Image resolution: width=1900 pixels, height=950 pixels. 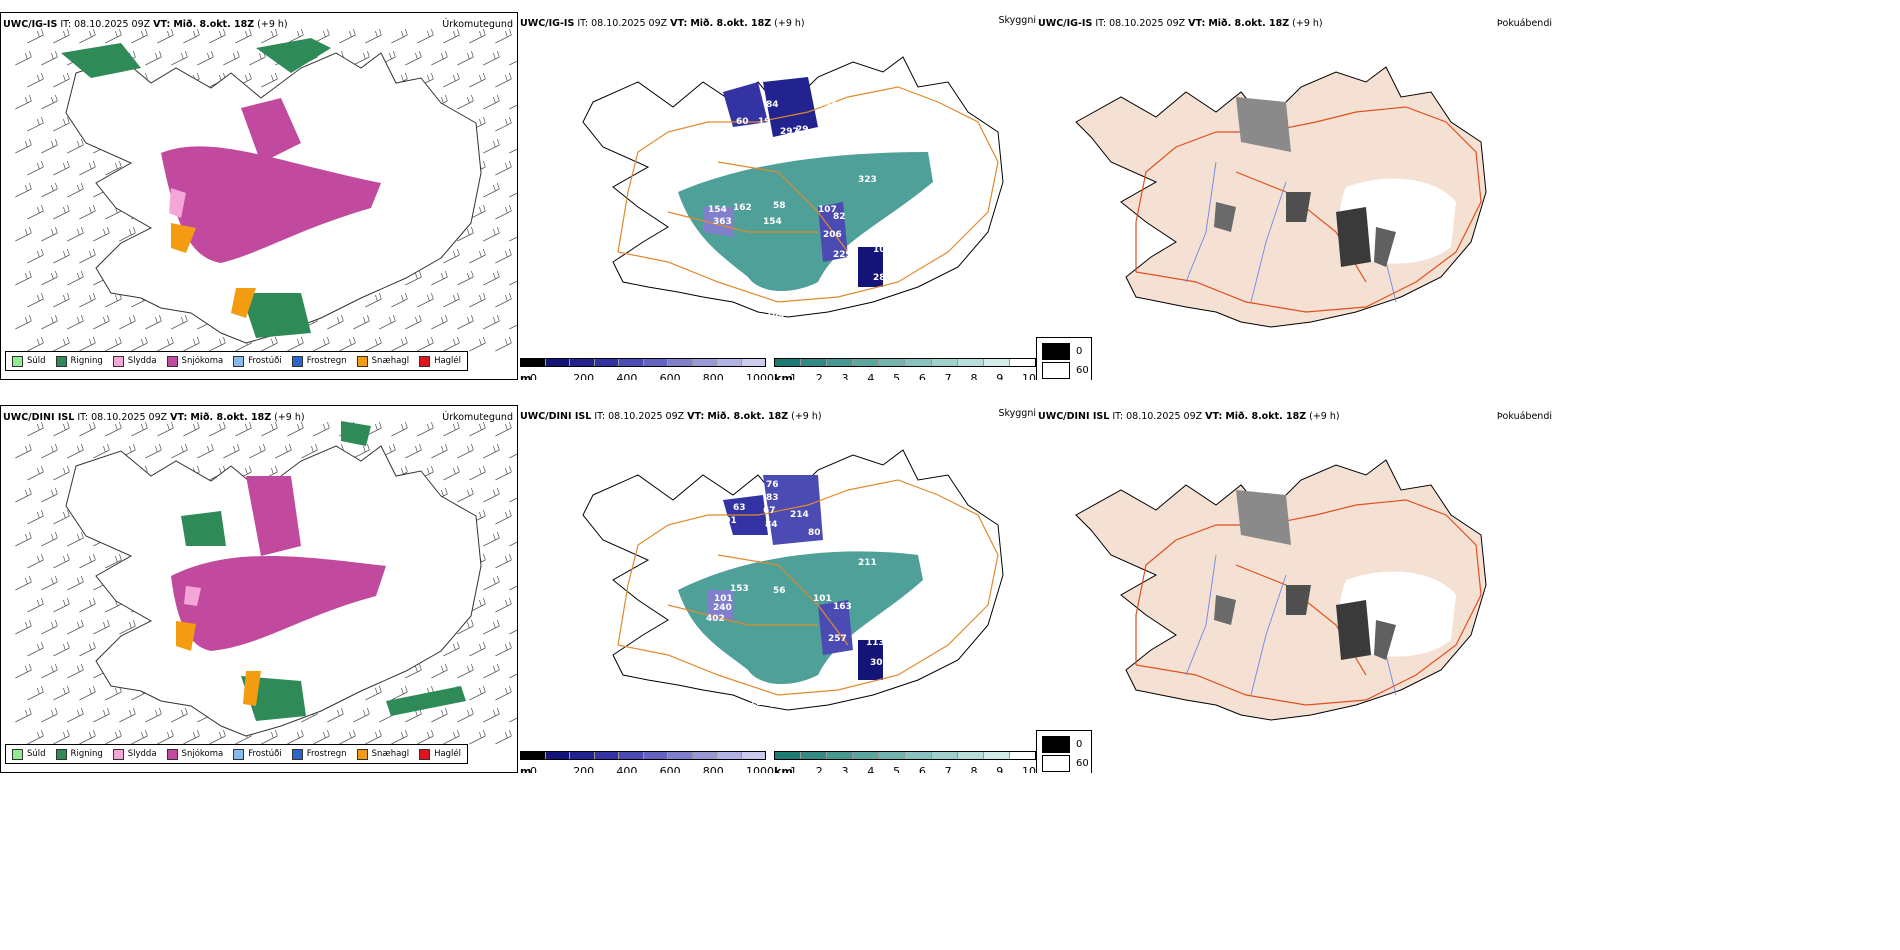 I want to click on visibility-bar-km: km 1 2 3 4 5 6 7 8 9 10, so click(x=905, y=369).